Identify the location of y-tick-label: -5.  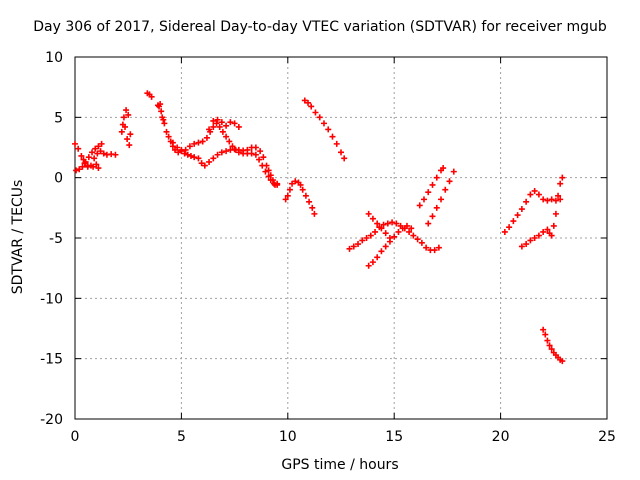
(56, 239).